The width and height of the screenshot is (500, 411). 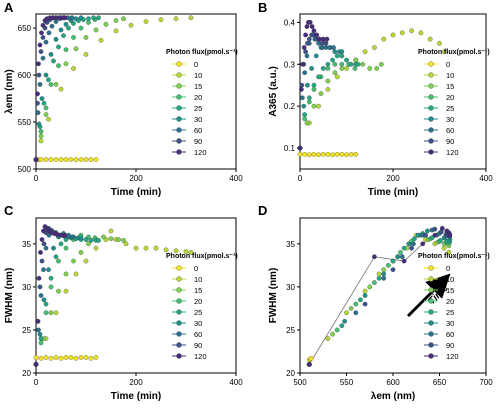 What do you see at coordinates (448, 64) in the screenshot?
I see `legend-label: 0` at bounding box center [448, 64].